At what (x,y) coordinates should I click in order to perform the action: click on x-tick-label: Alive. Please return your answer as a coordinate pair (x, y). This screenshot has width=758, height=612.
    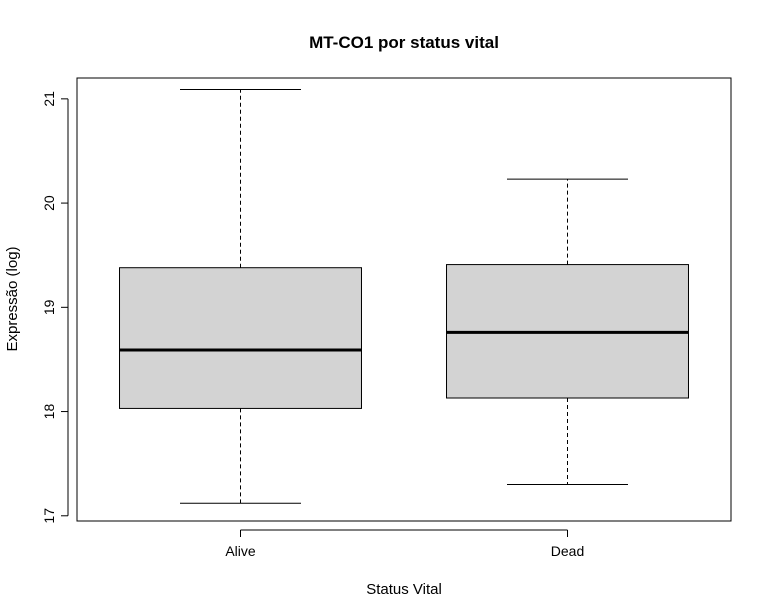
    Looking at the image, I should click on (240, 551).